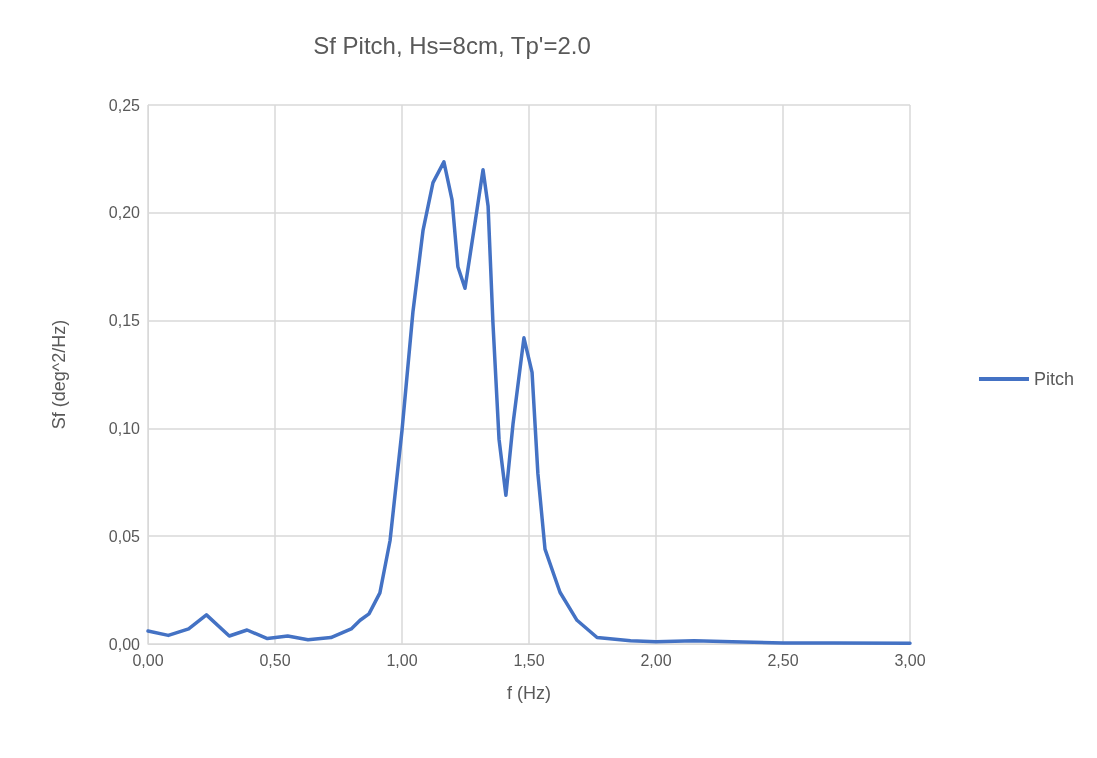 Image resolution: width=1097 pixels, height=758 pixels. What do you see at coordinates (124, 213) in the screenshot?
I see `y-tick-label: 0,20` at bounding box center [124, 213].